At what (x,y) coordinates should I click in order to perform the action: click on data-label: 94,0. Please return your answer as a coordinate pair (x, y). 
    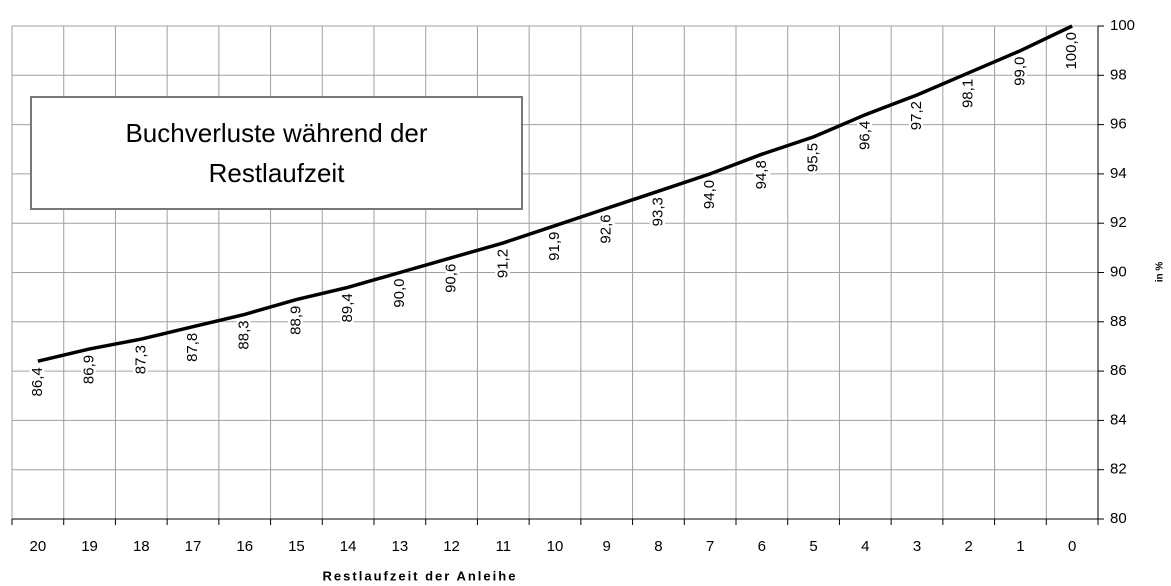
    Looking at the image, I should click on (709, 194).